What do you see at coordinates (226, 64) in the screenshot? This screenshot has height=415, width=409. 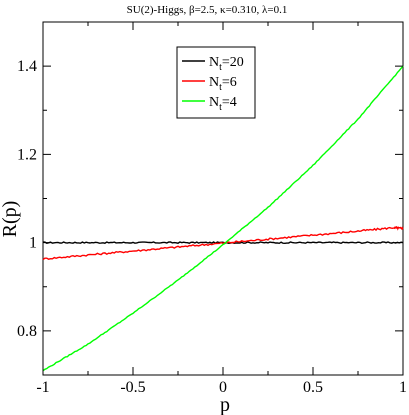 I see `legend-label-0: Nt=20` at bounding box center [226, 64].